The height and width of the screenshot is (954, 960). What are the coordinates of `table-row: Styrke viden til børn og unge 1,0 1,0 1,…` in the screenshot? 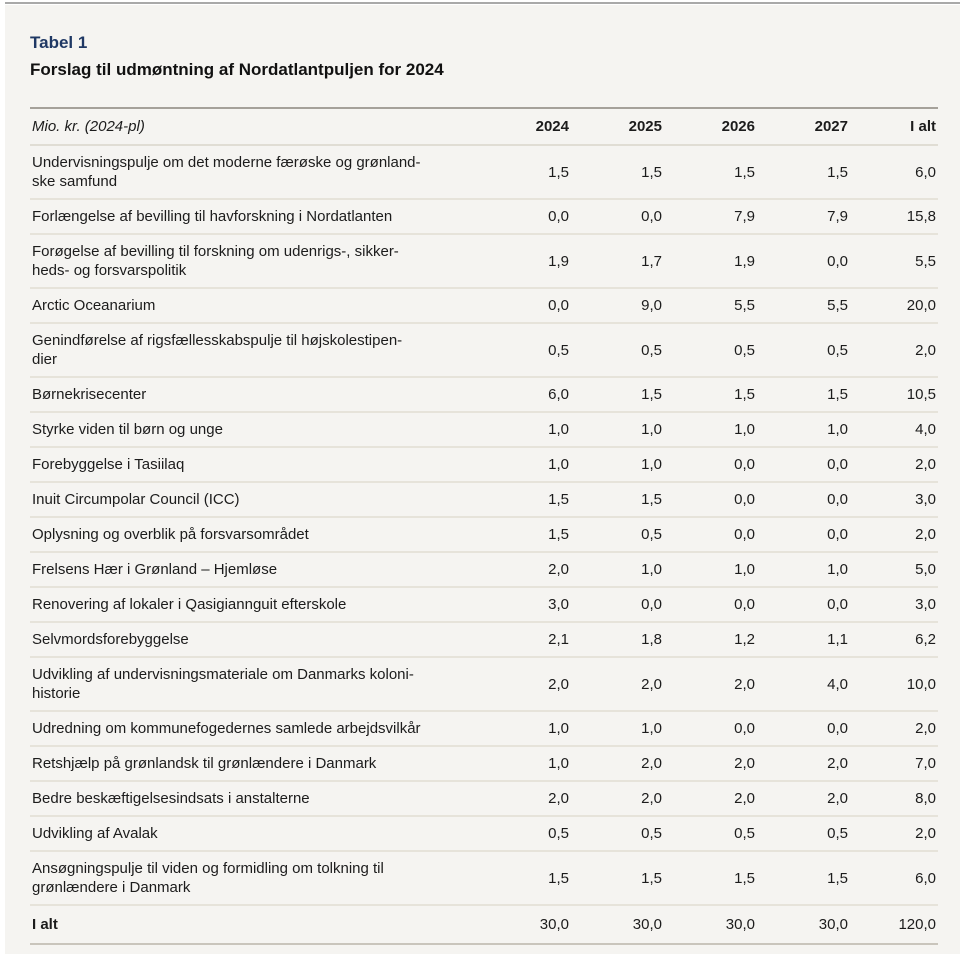 It's located at (484, 430).